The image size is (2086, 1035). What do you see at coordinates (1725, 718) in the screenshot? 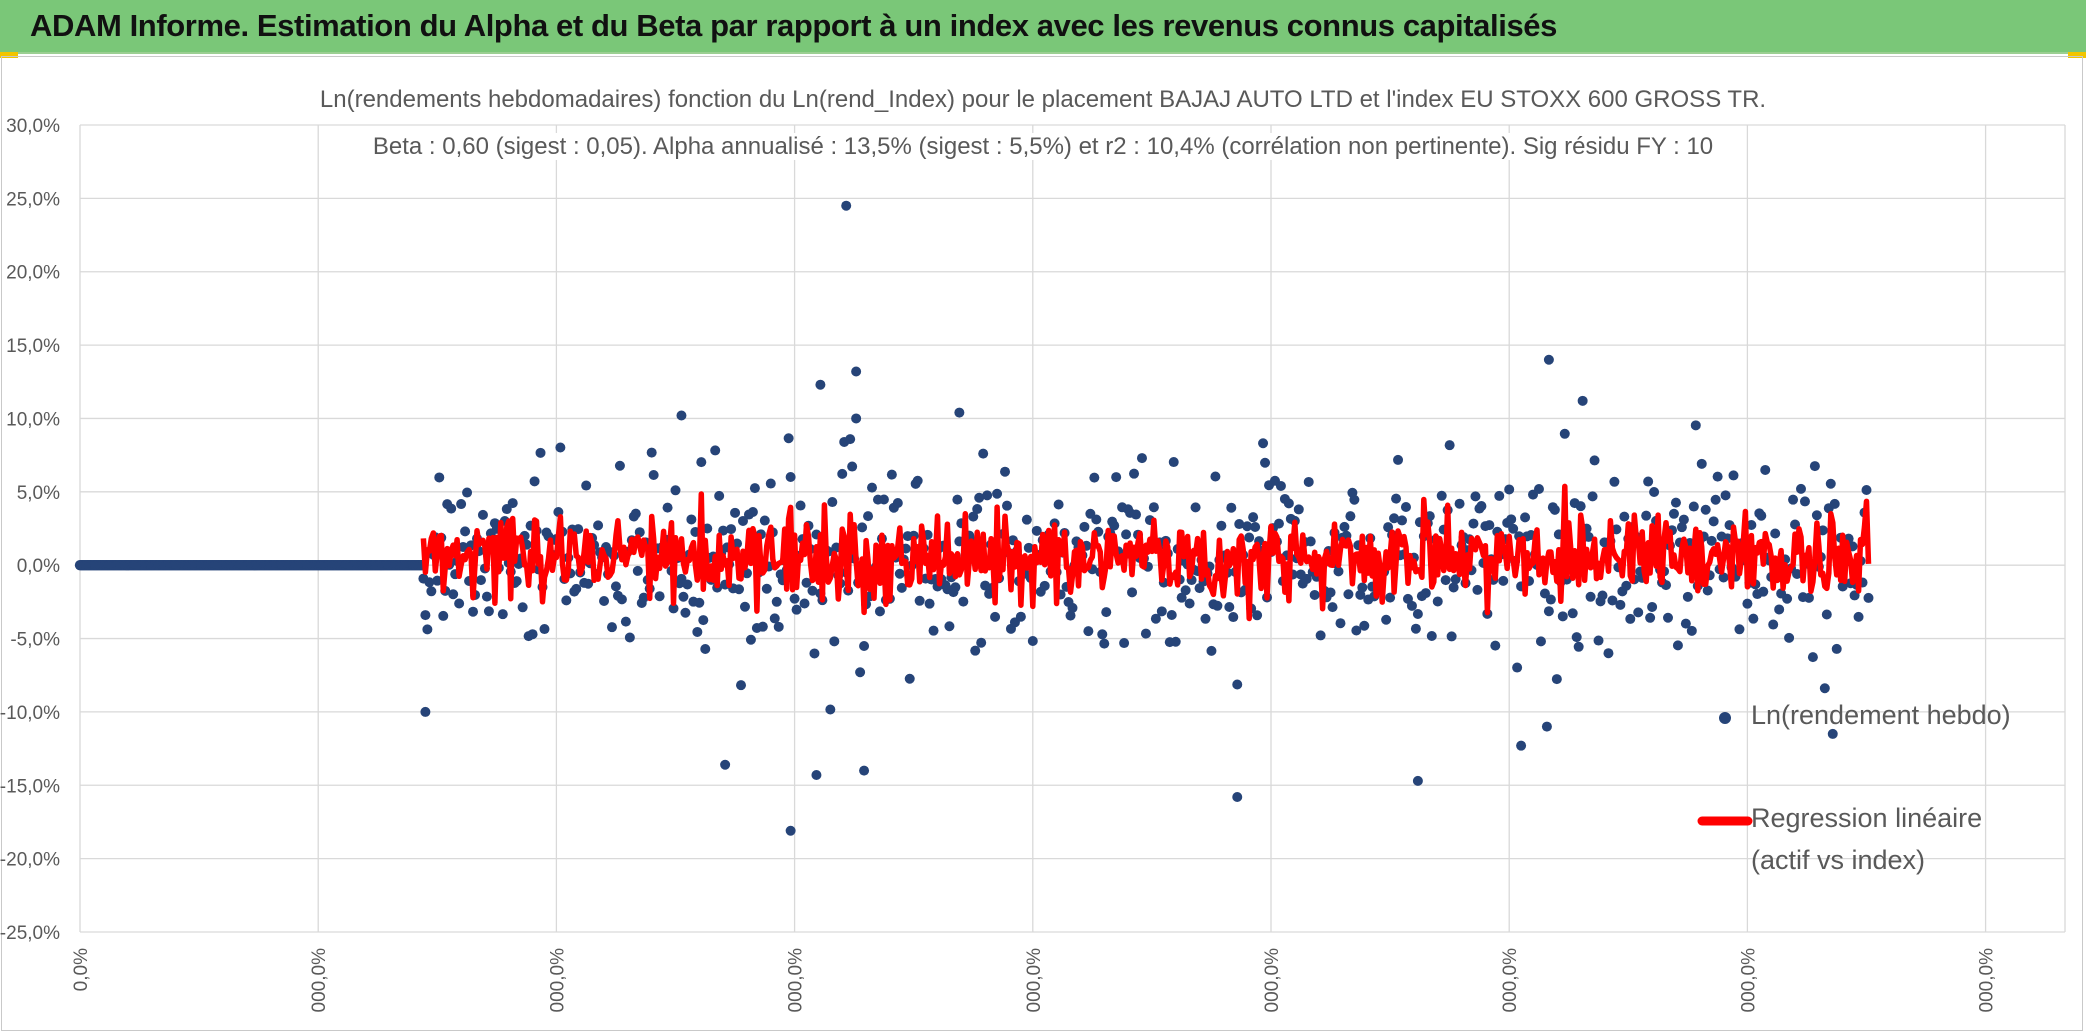
I see `legend-marker-scatter` at bounding box center [1725, 718].